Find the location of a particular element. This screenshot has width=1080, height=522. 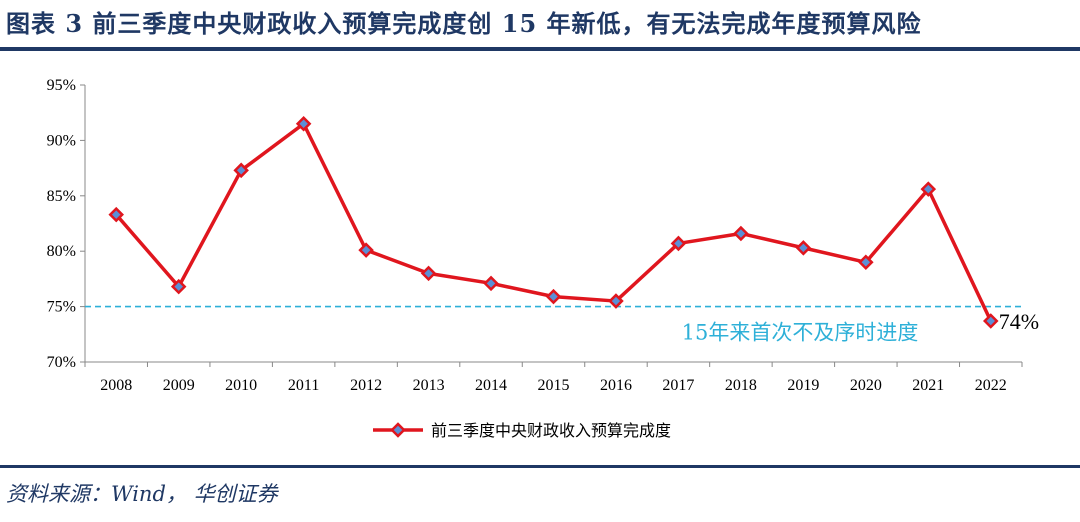

x-tick-label: 2011 is located at coordinates (303, 385).